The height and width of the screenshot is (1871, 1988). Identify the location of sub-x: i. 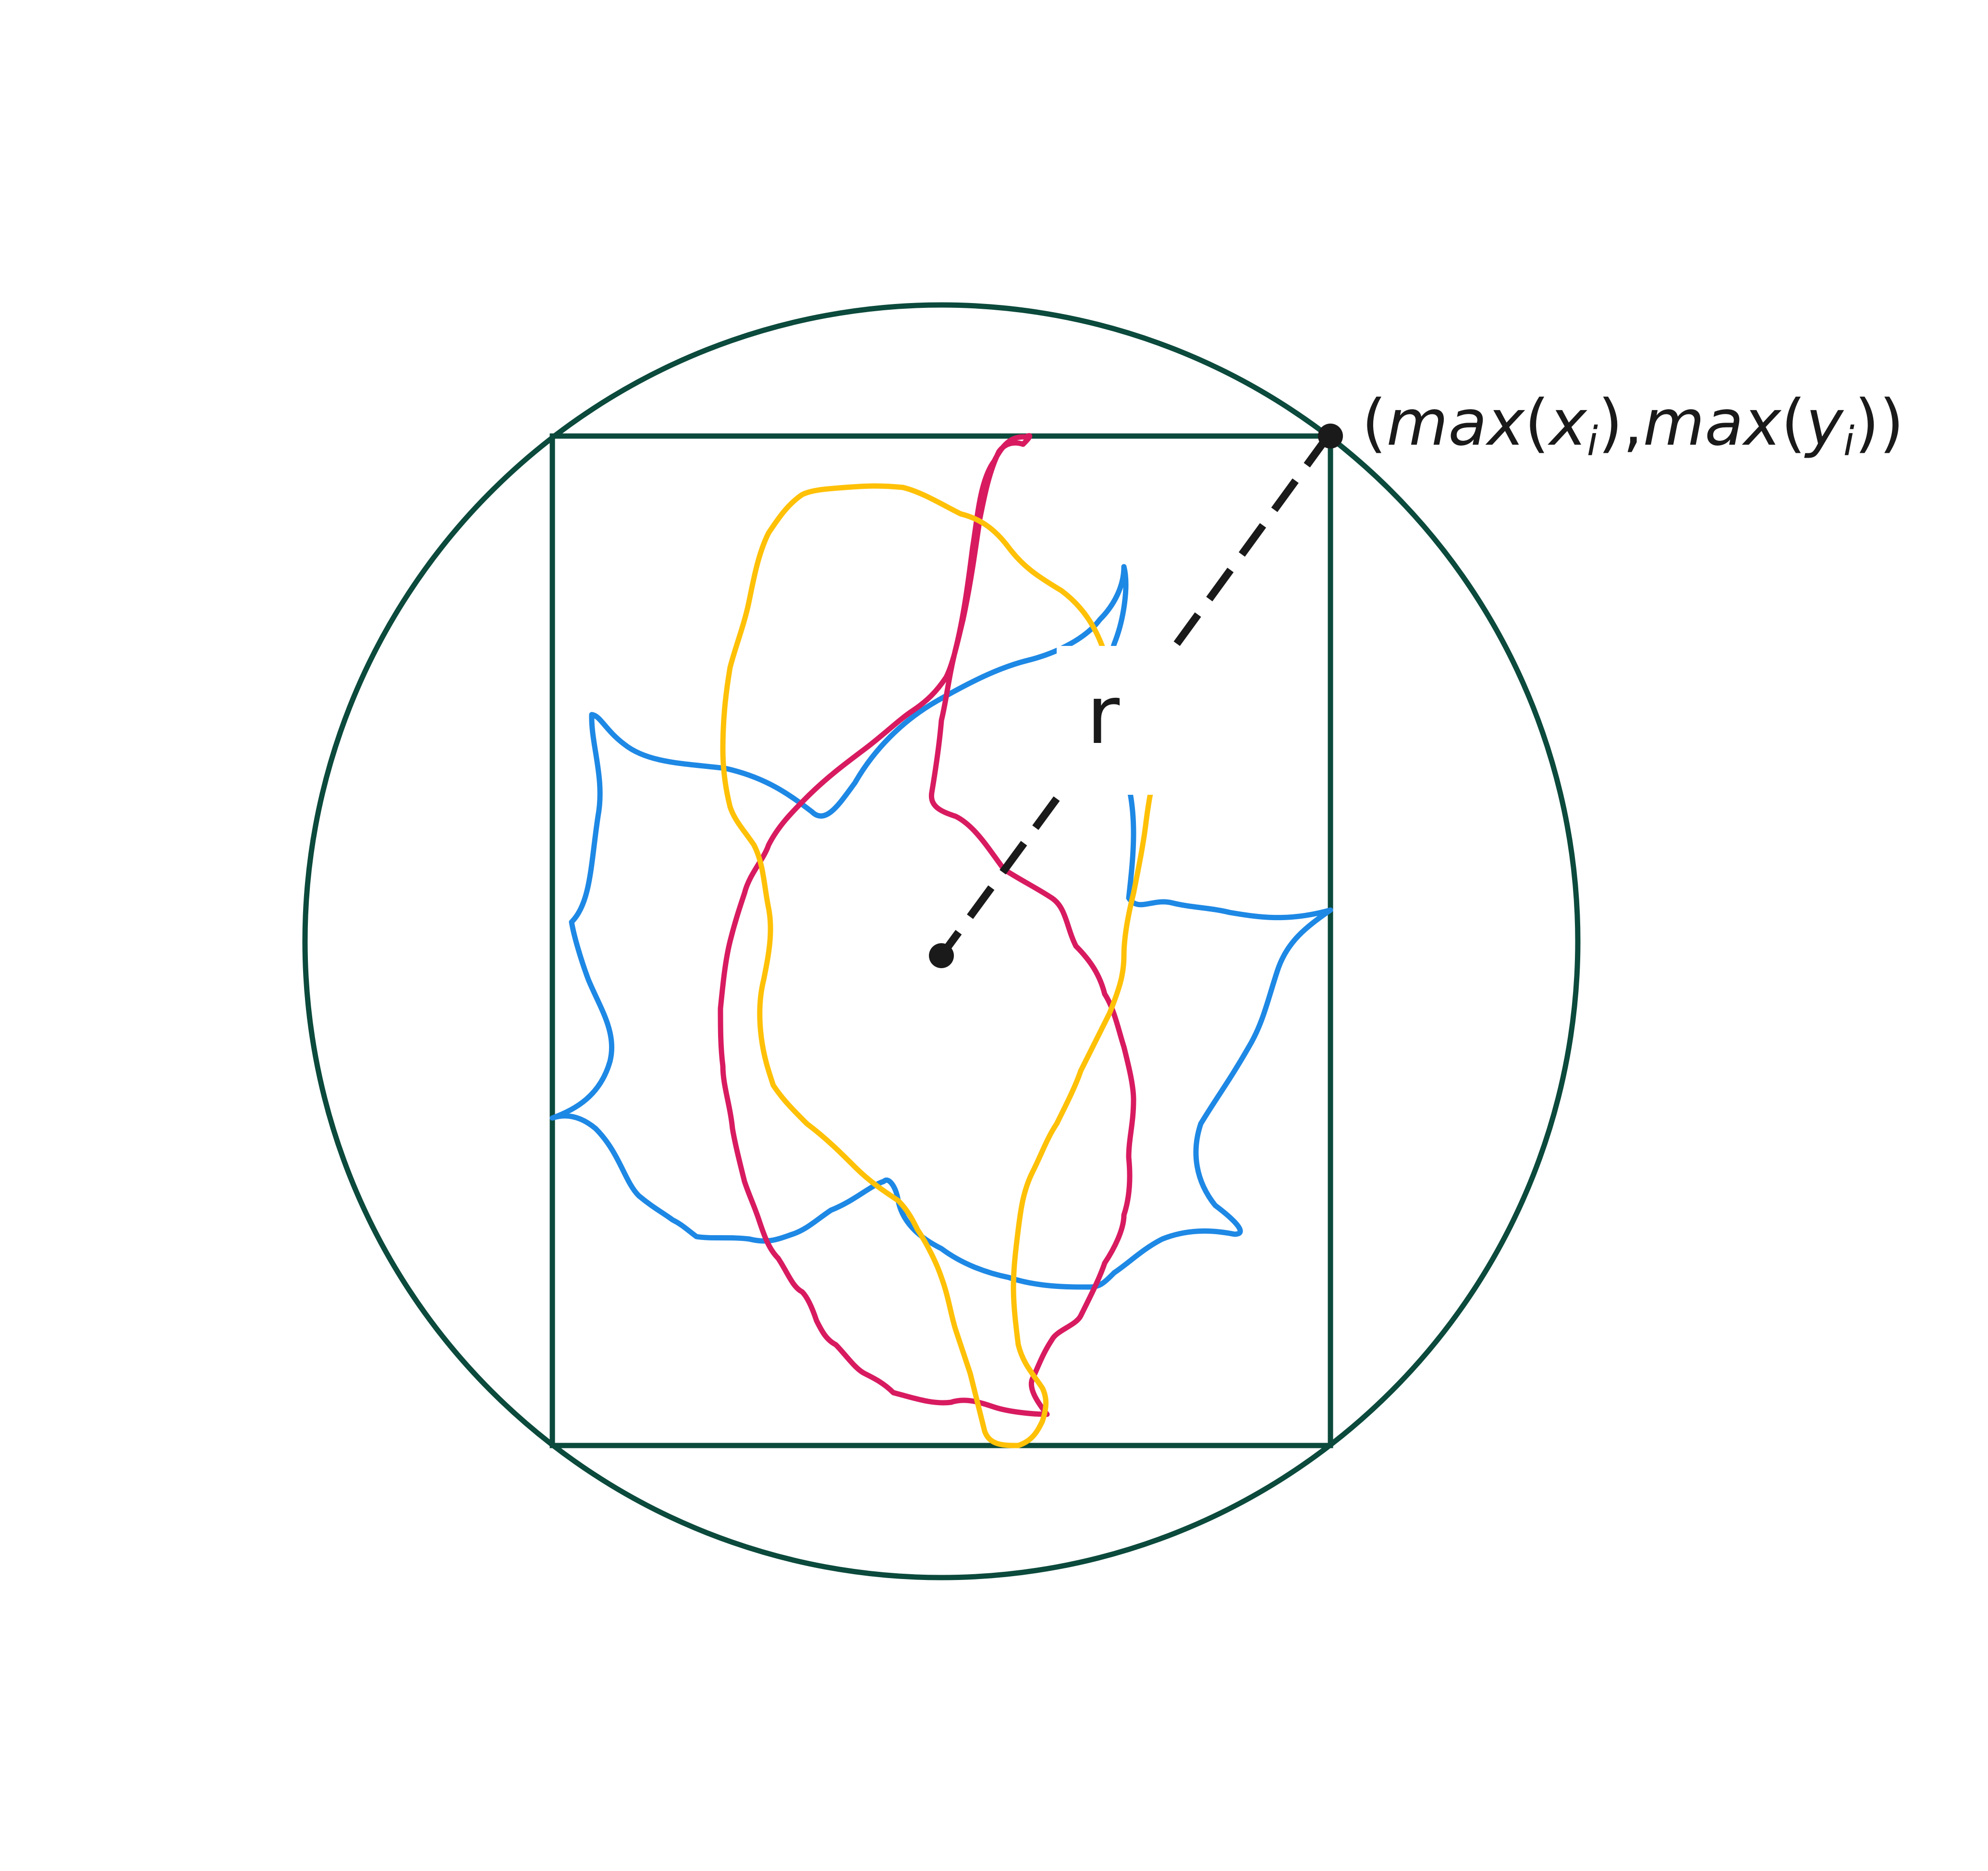
(1592, 441).